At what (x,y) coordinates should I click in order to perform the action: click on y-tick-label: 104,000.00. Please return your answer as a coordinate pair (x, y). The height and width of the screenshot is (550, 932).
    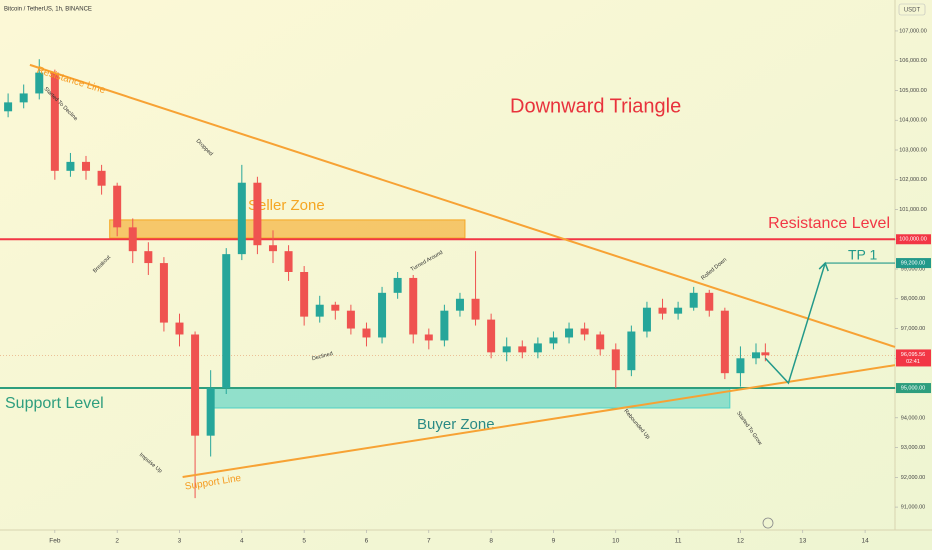
    Looking at the image, I should click on (913, 121).